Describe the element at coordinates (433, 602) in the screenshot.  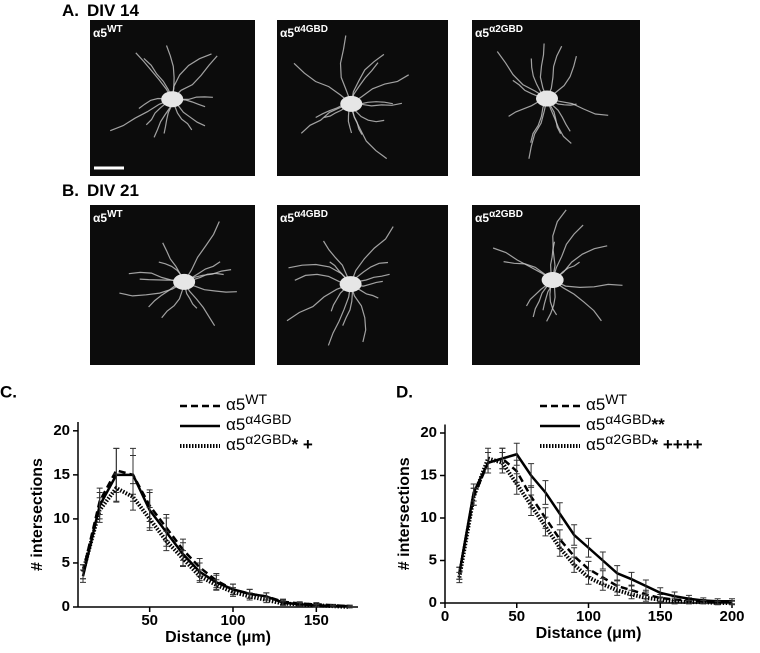
I see `y-tick-label: 0` at that location.